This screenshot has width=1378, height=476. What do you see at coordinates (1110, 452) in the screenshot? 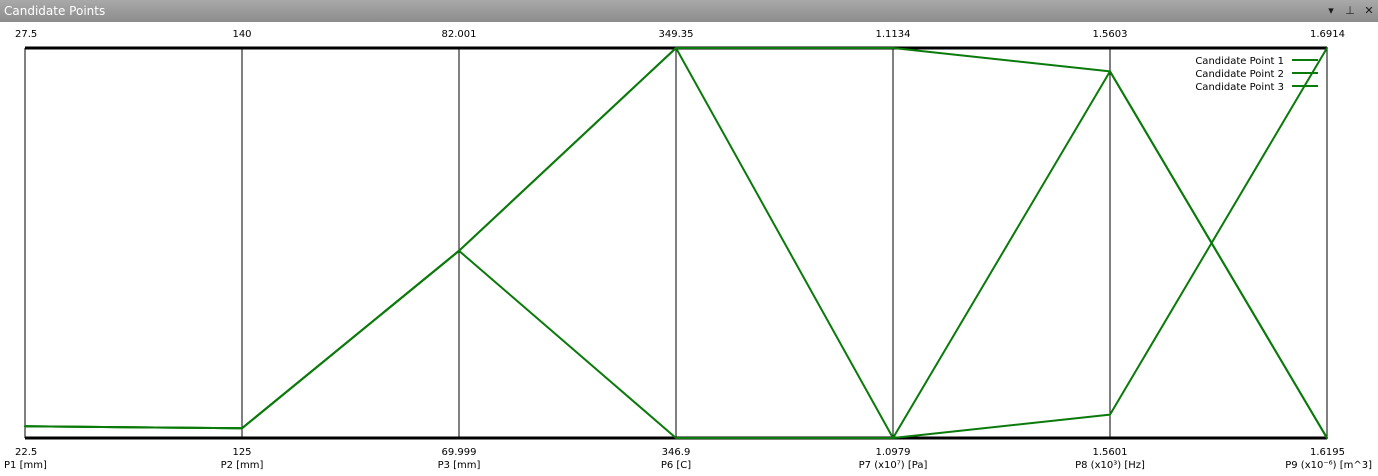
I see `axis-min-label: 1.5601` at bounding box center [1110, 452].